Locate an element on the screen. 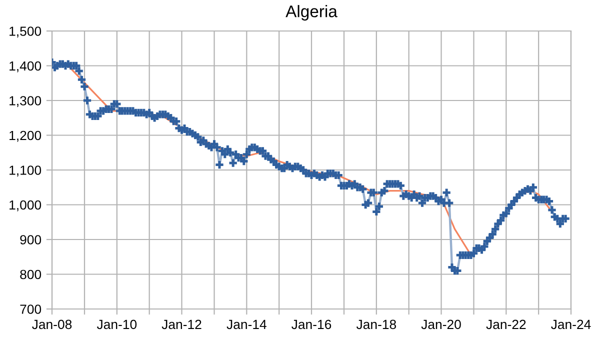  y-tick-label: 1,500 is located at coordinates (26, 32).